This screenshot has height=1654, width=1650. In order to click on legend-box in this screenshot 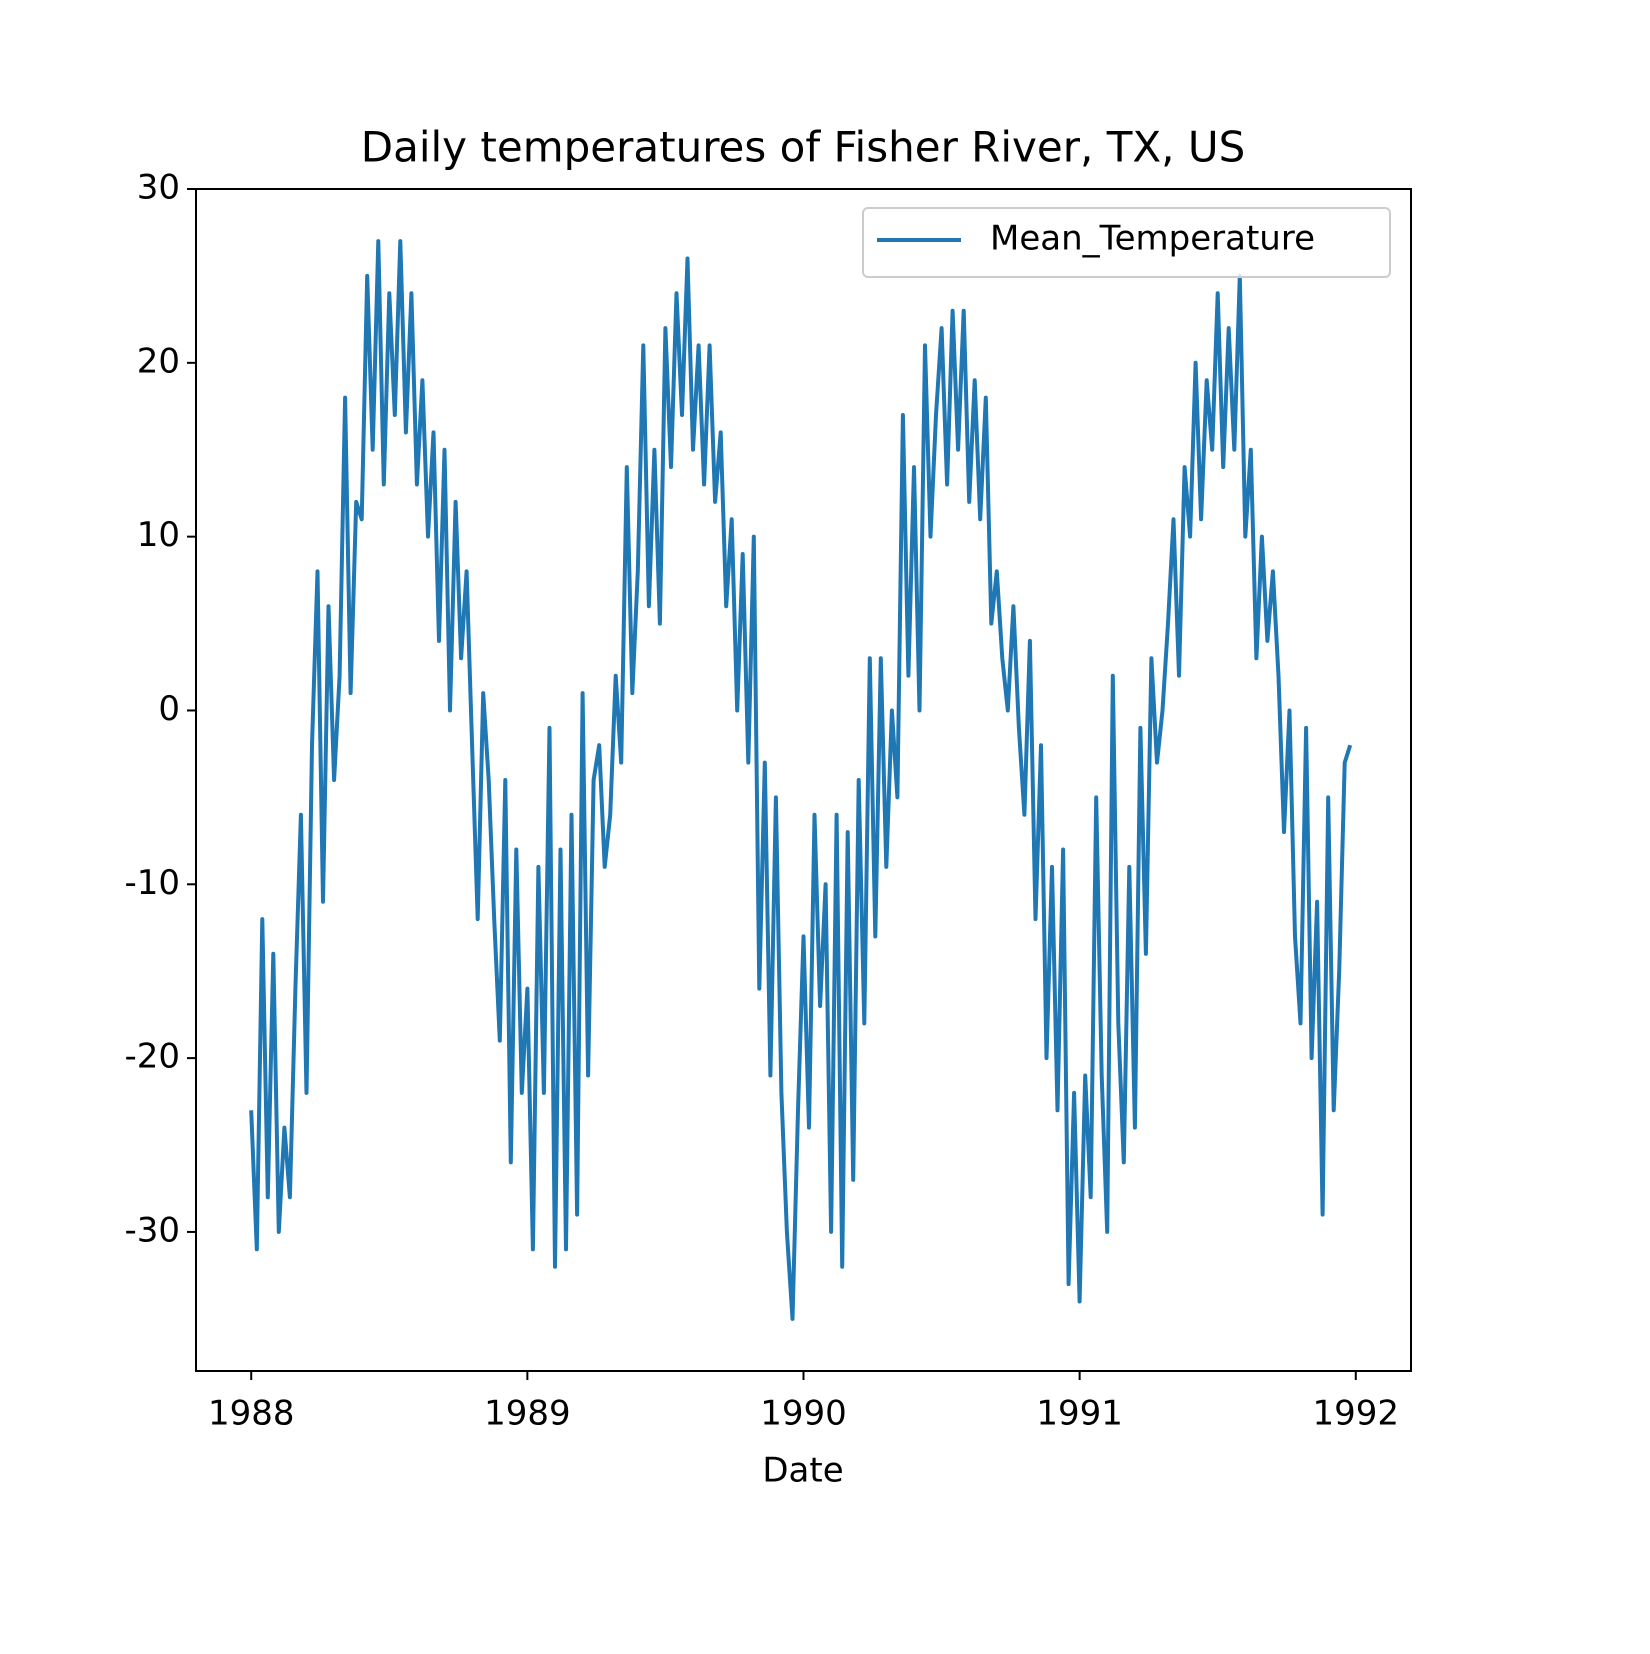, I will do `click(1126, 242)`.